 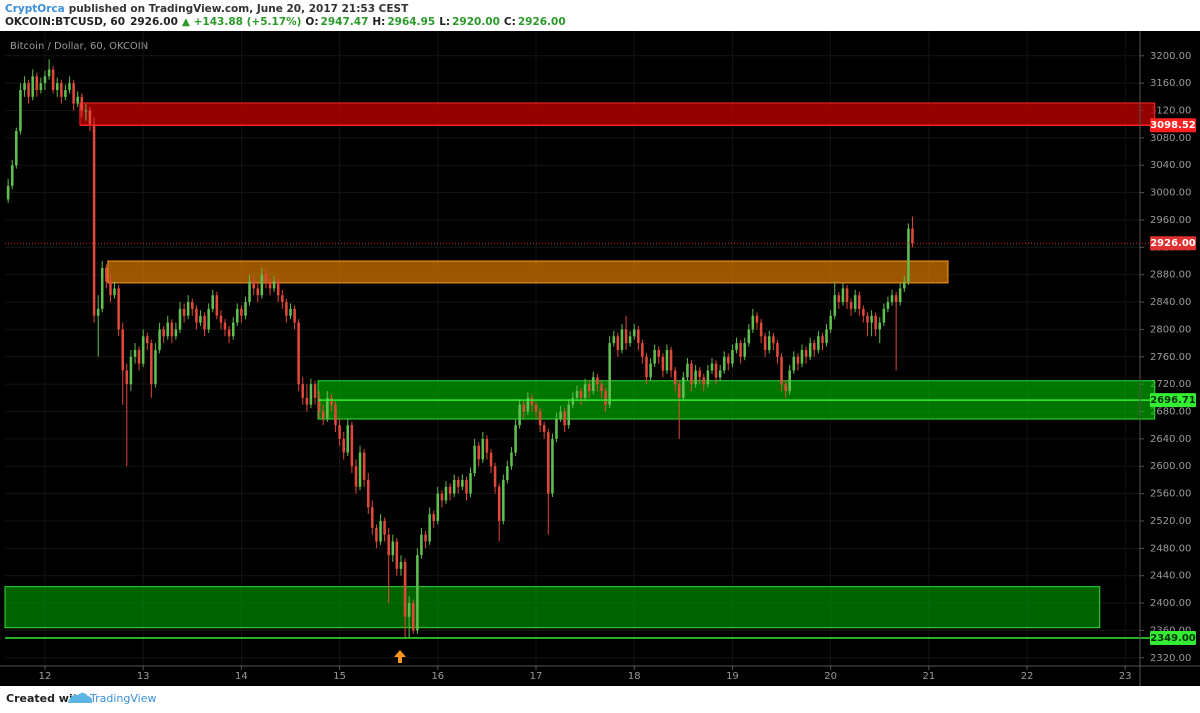 What do you see at coordinates (1125, 676) in the screenshot?
I see `x-tick-label: 23` at bounding box center [1125, 676].